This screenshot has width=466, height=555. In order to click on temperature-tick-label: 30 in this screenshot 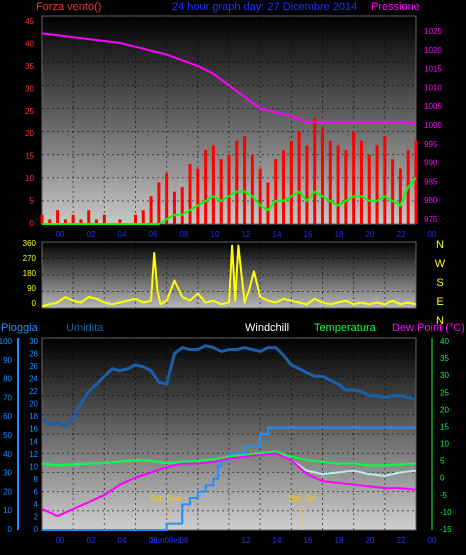, I will do `click(444, 375)`.